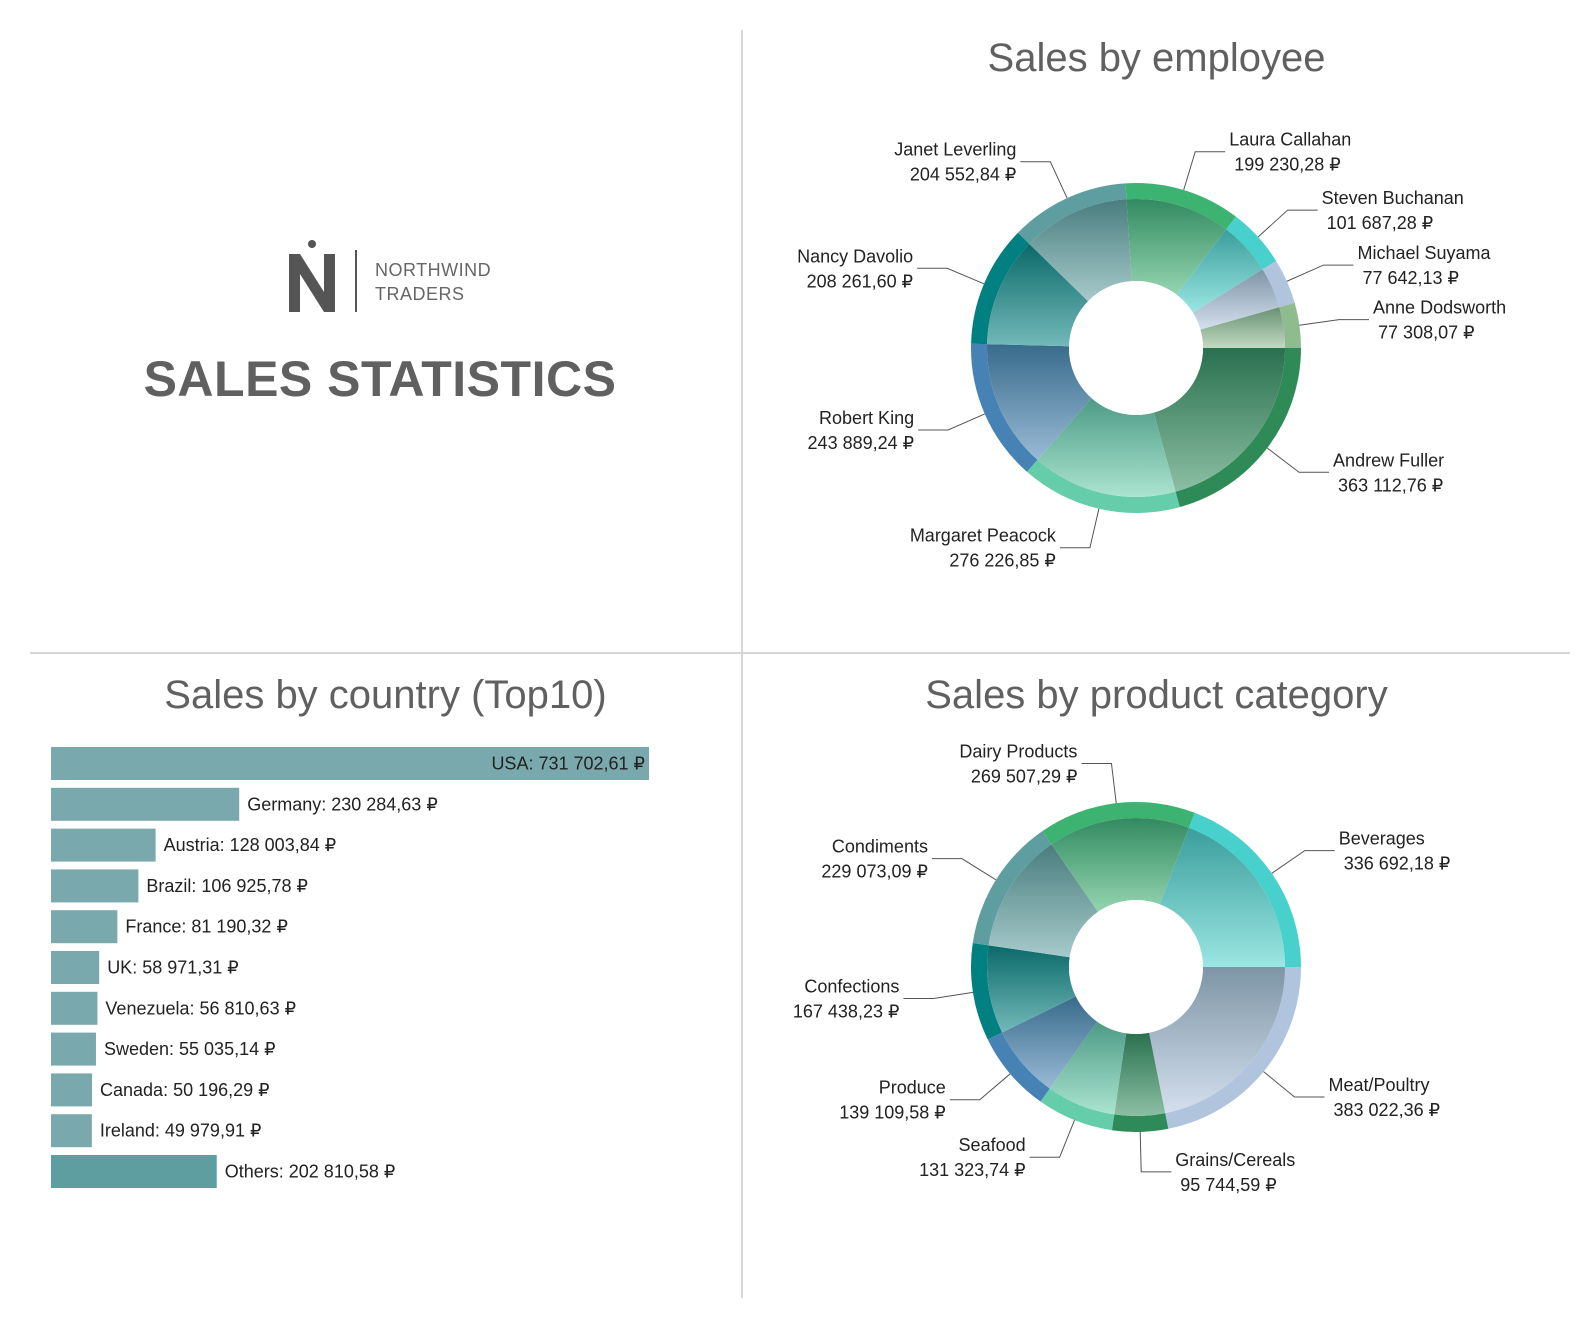 Image resolution: width=1594 pixels, height=1328 pixels. I want to click on employee-label-value: 243 889,24 ₽, so click(861, 443).